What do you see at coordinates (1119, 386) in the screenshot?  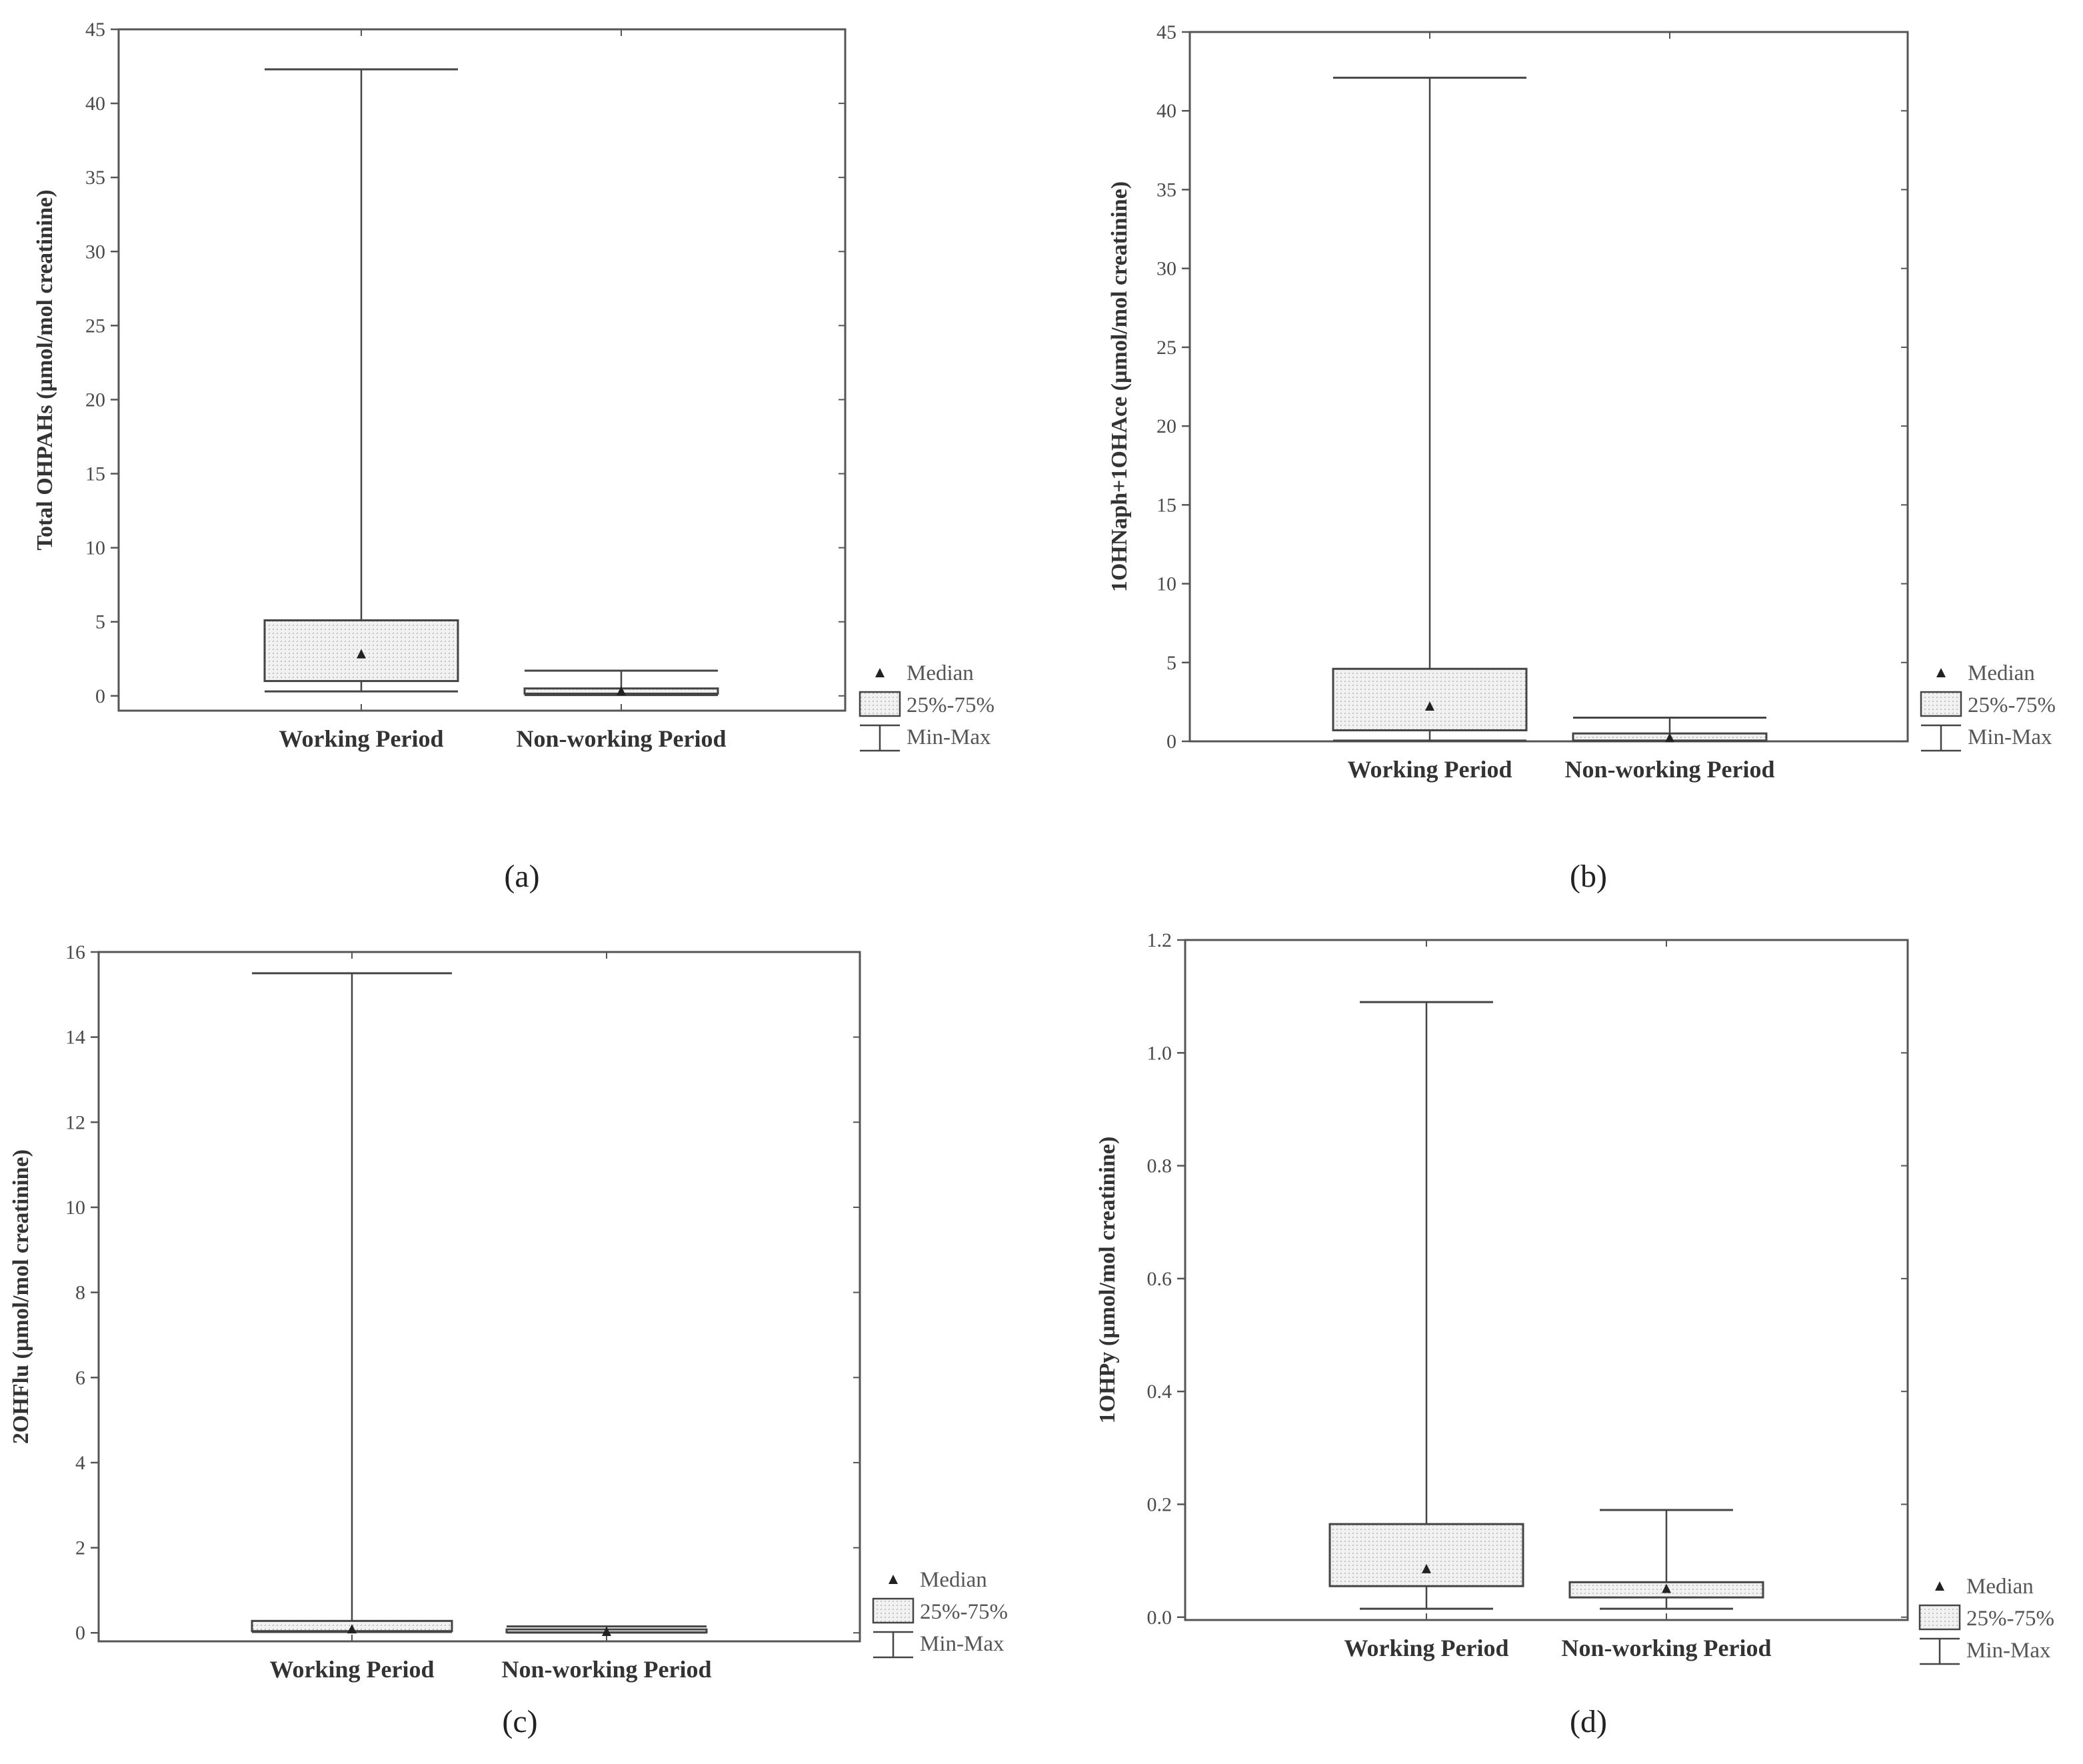 I see `y-axis-label: 1OHNaph+1OHAce (µmol/mol creatinine)` at bounding box center [1119, 386].